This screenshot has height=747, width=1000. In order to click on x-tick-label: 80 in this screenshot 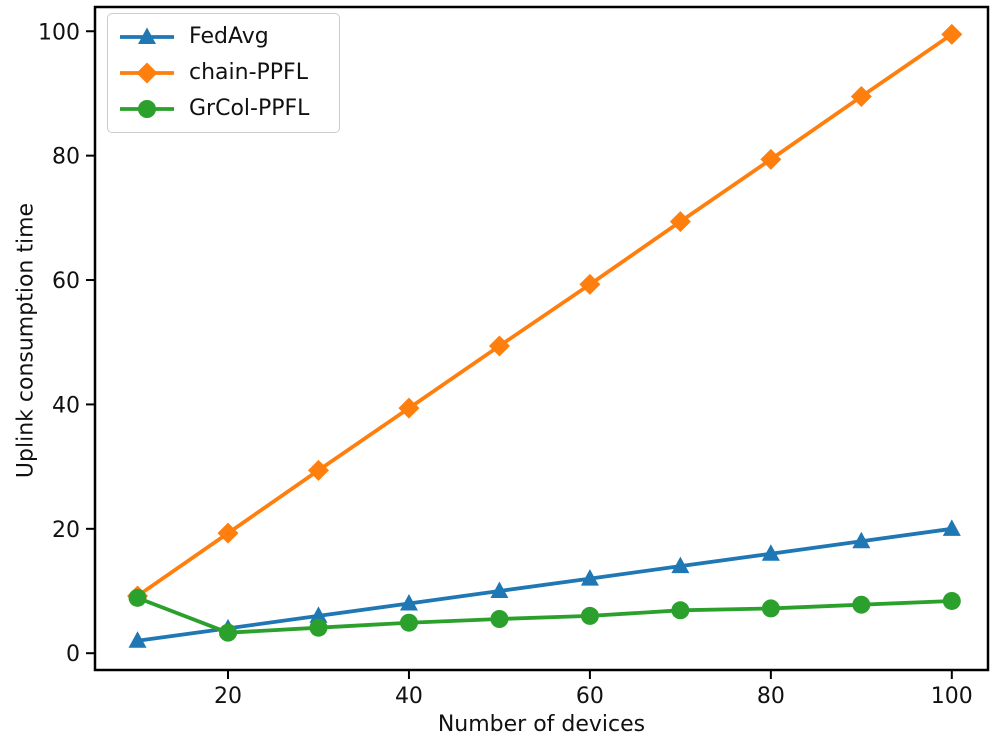, I will do `click(771, 696)`.